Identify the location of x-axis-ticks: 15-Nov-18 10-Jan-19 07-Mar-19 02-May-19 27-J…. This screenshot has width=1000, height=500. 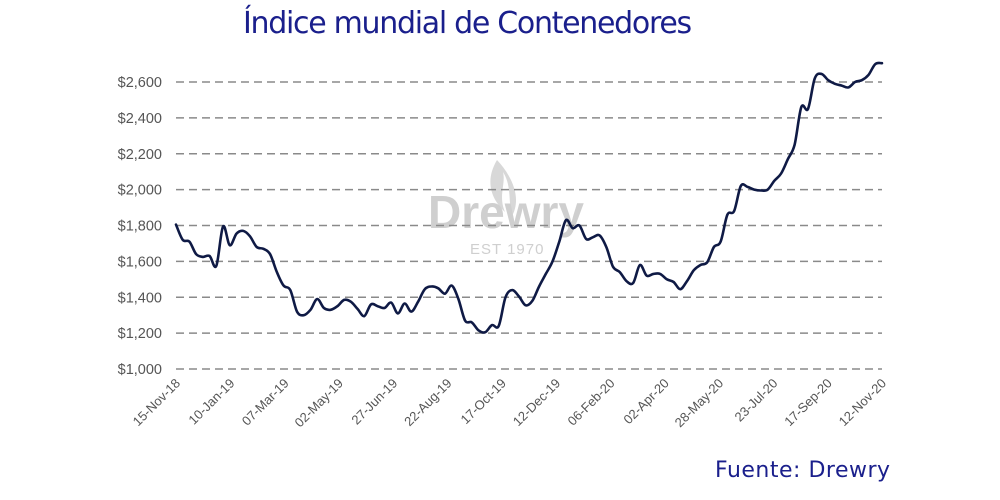
(510, 403).